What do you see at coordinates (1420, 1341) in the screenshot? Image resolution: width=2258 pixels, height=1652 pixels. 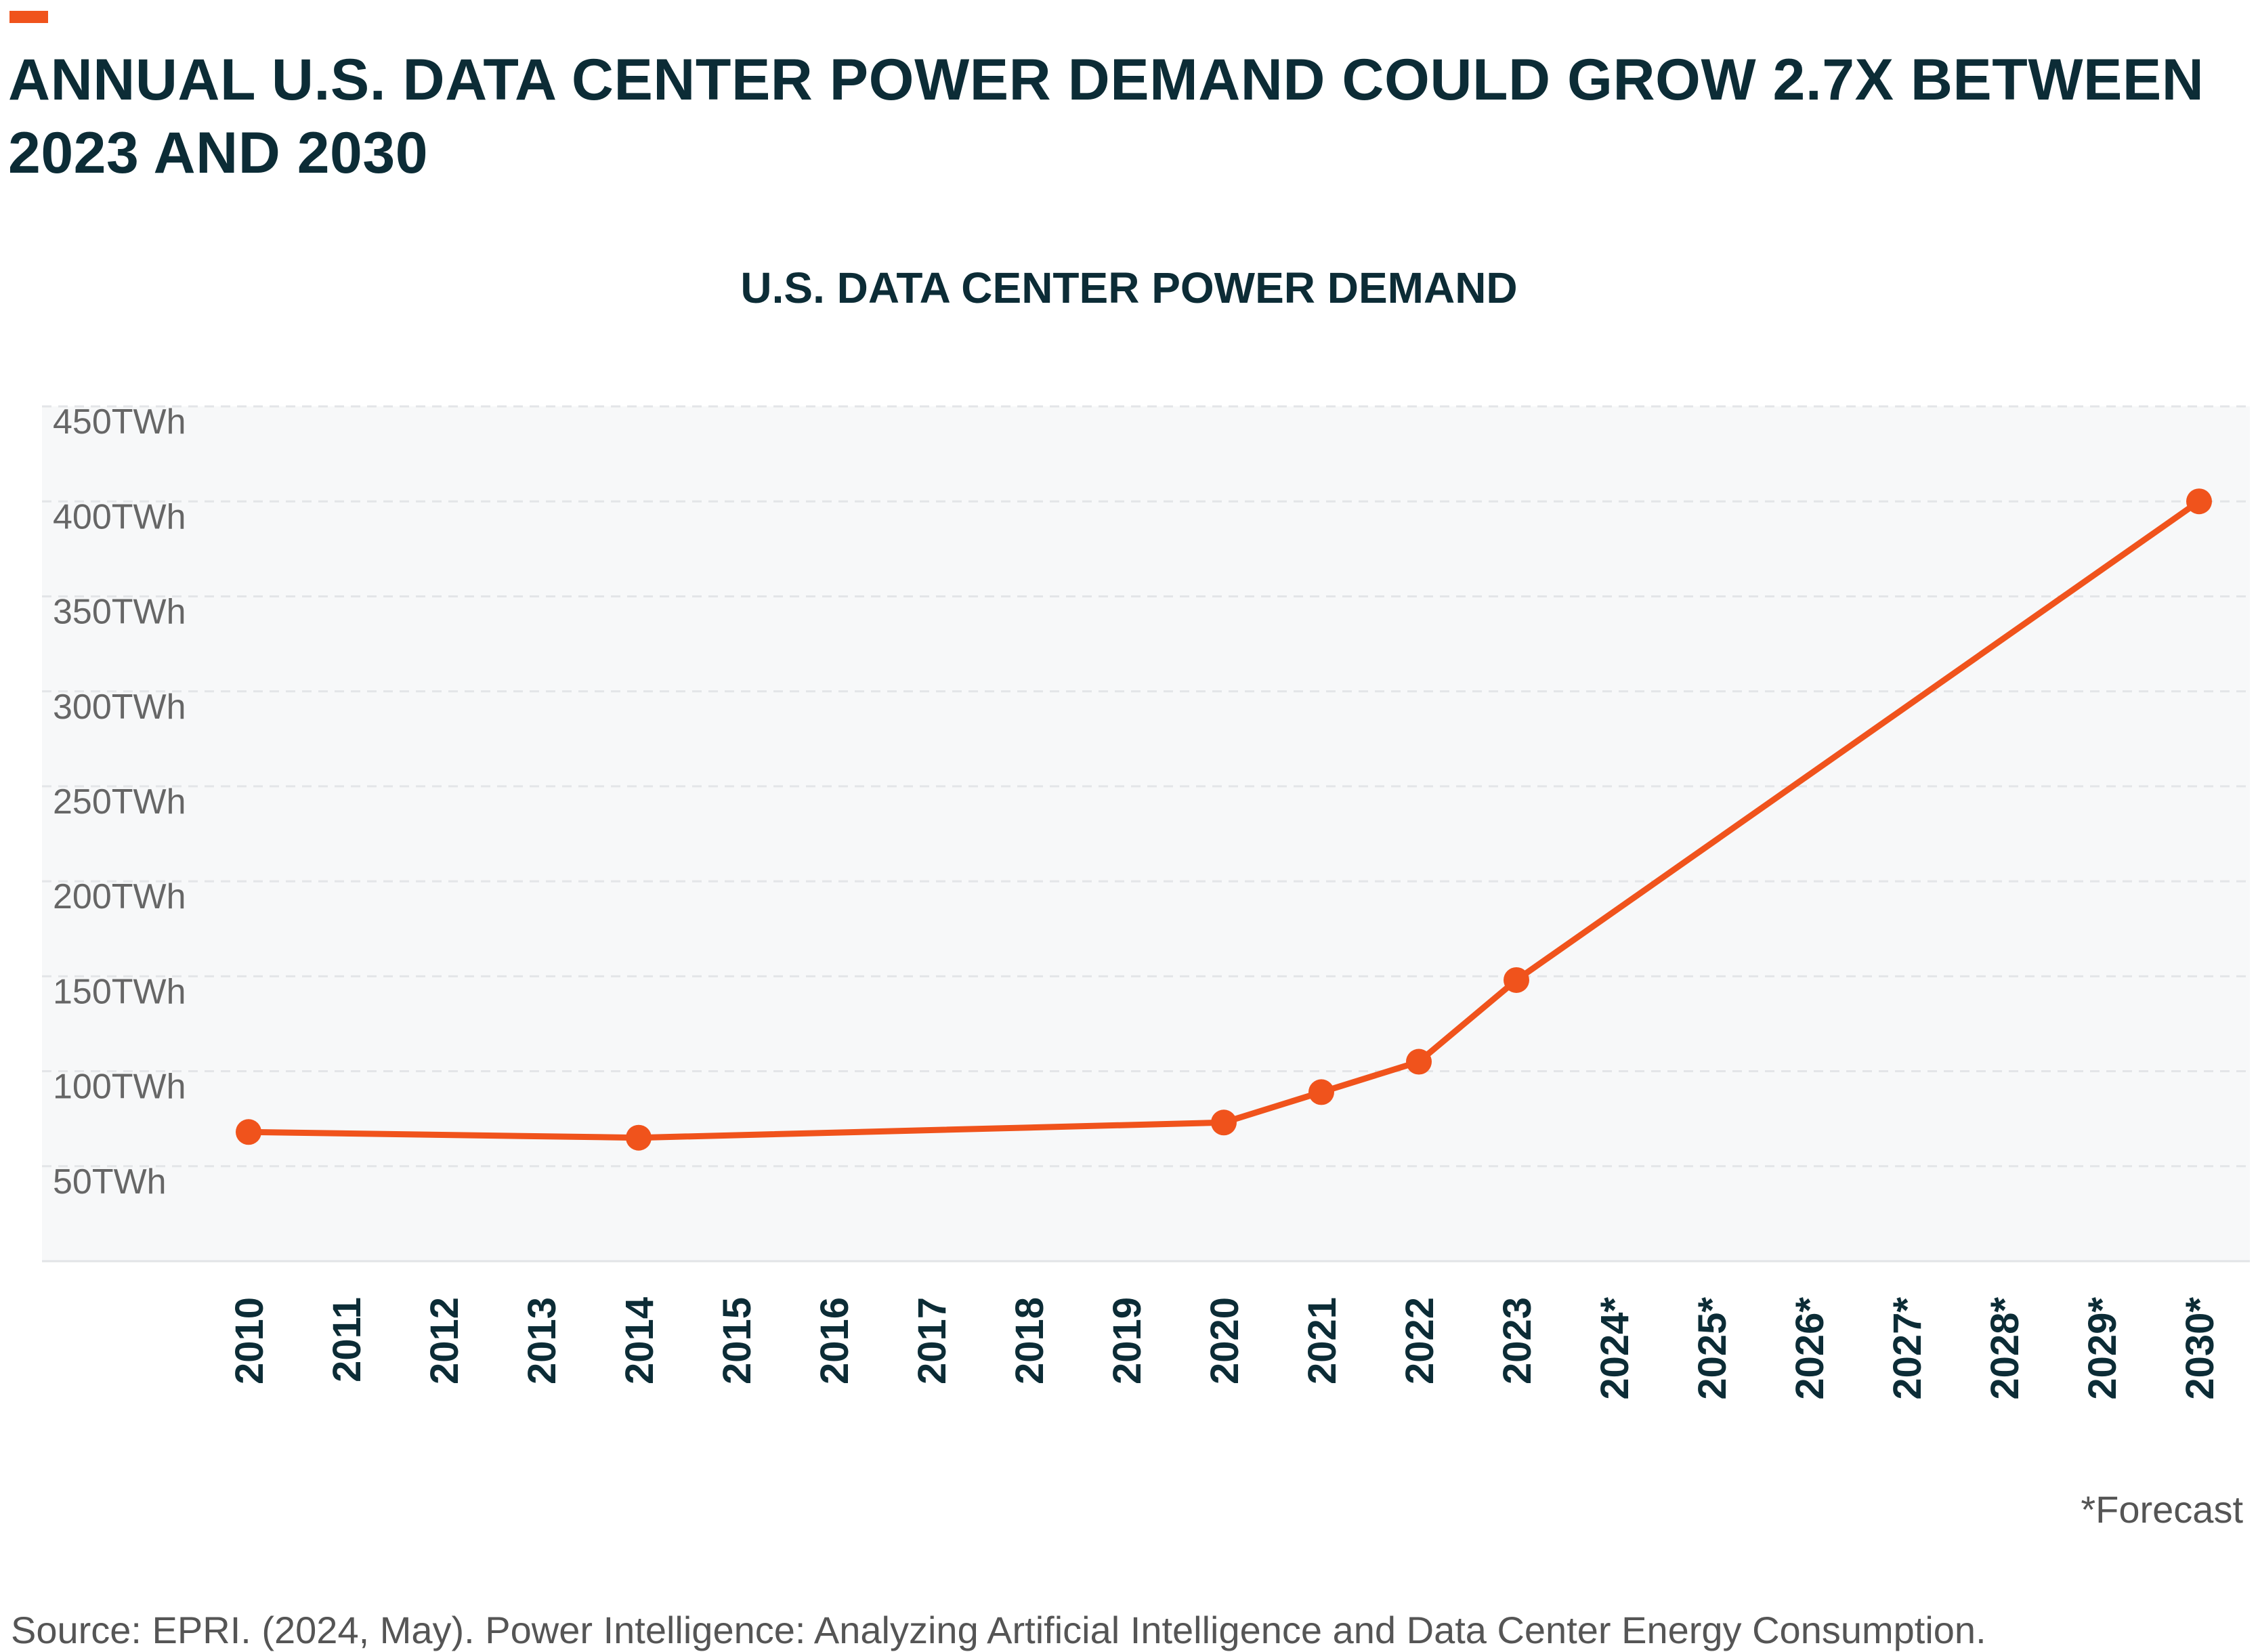 I see `x-tick-label: 2022` at bounding box center [1420, 1341].